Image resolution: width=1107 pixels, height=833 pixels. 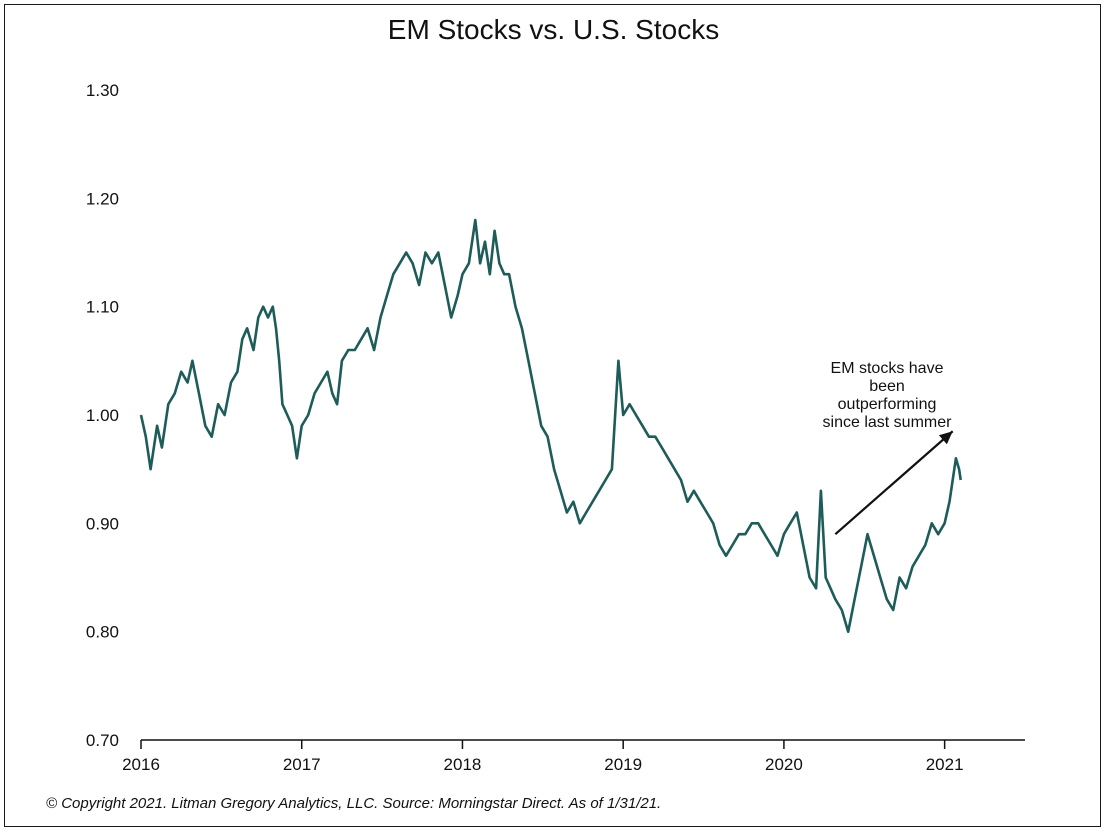 I want to click on annotation-text: since last summer, so click(x=888, y=422).